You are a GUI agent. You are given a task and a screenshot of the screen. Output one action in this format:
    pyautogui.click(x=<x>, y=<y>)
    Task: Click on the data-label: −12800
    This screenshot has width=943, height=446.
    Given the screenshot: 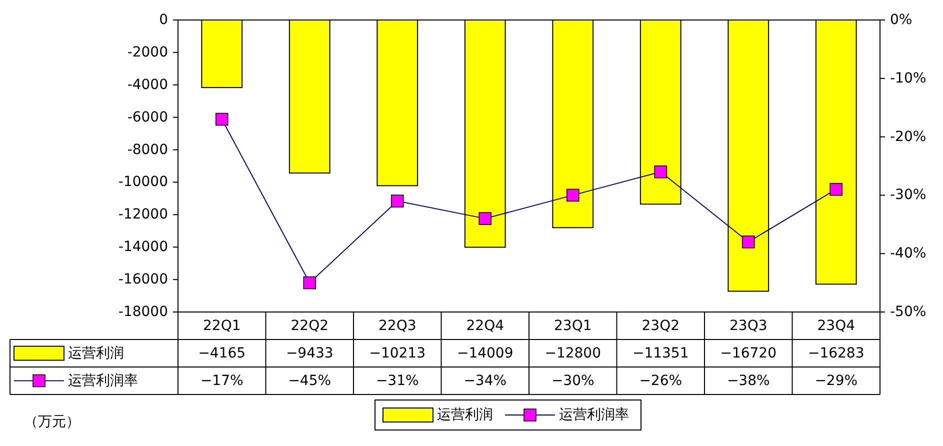 What is the action you would take?
    pyautogui.click(x=573, y=353)
    